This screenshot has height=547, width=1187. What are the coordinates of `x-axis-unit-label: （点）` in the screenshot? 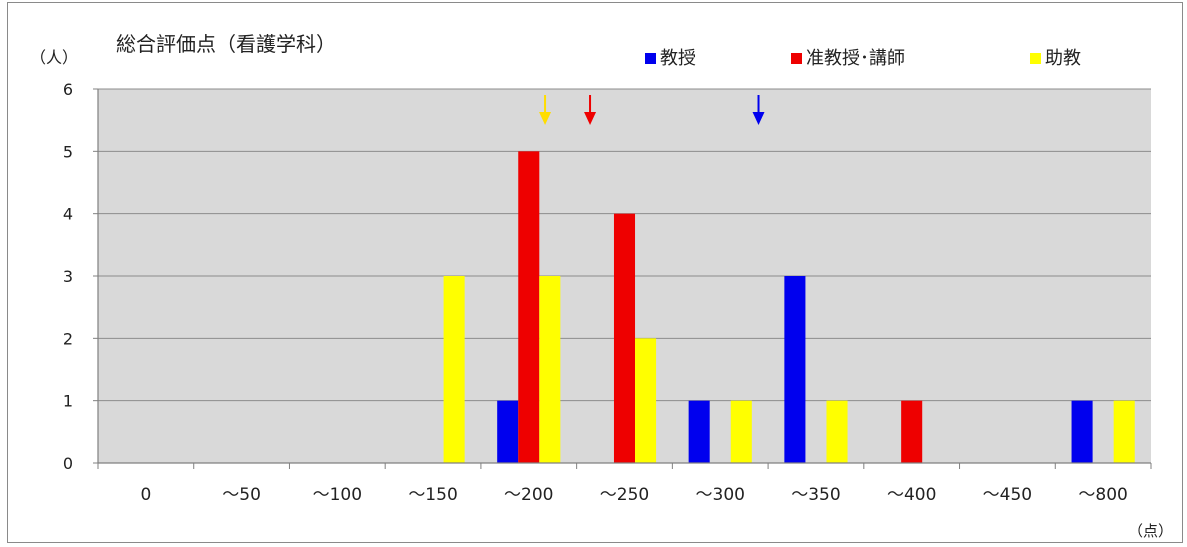 It's located at (1150, 531).